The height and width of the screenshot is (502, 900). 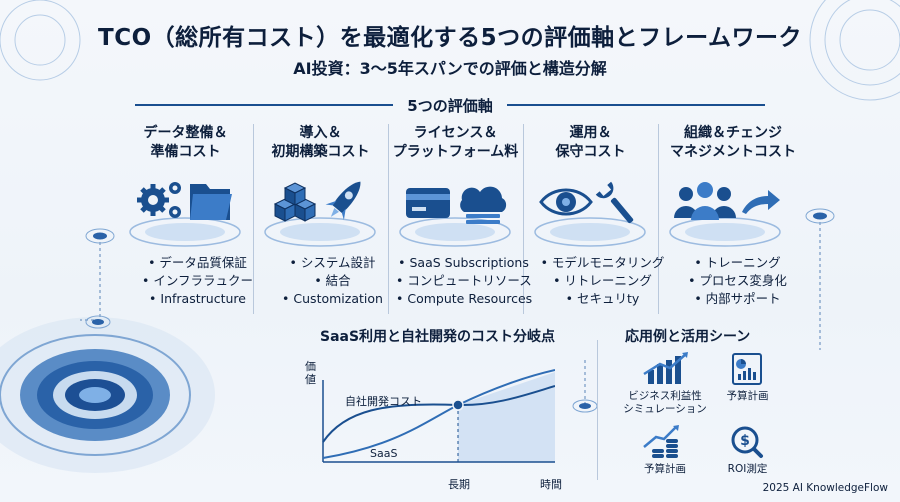 I want to click on bullet-item: リトレーニング, so click(x=602, y=281).